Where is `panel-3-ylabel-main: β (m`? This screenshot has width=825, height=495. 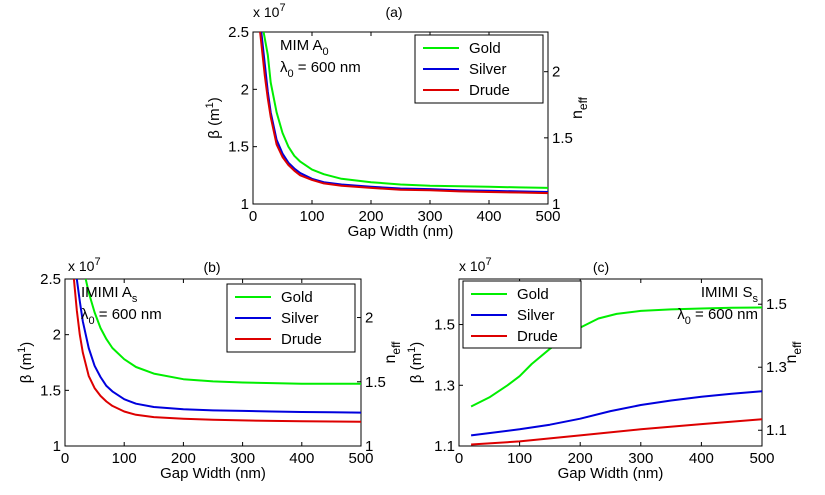
panel-3-ylabel-main: β (m is located at coordinates (416, 368).